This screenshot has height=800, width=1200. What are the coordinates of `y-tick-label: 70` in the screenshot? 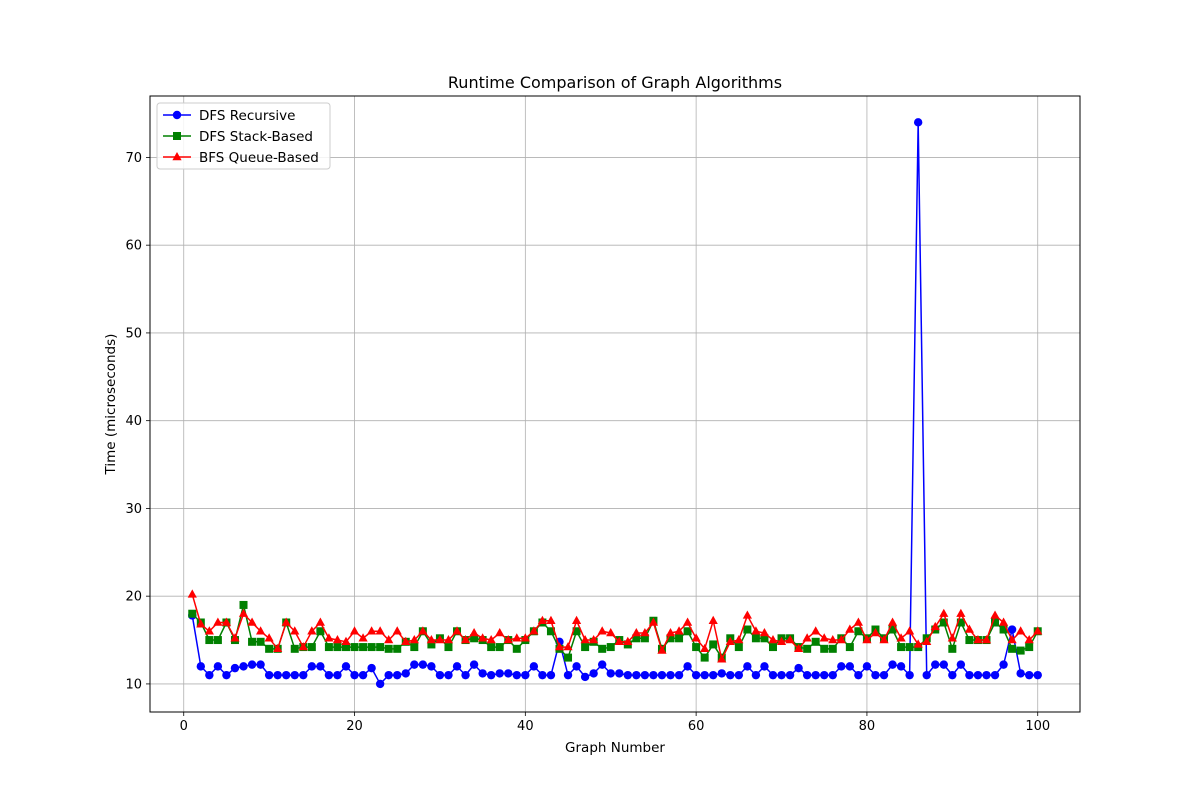 It's located at (133, 158).